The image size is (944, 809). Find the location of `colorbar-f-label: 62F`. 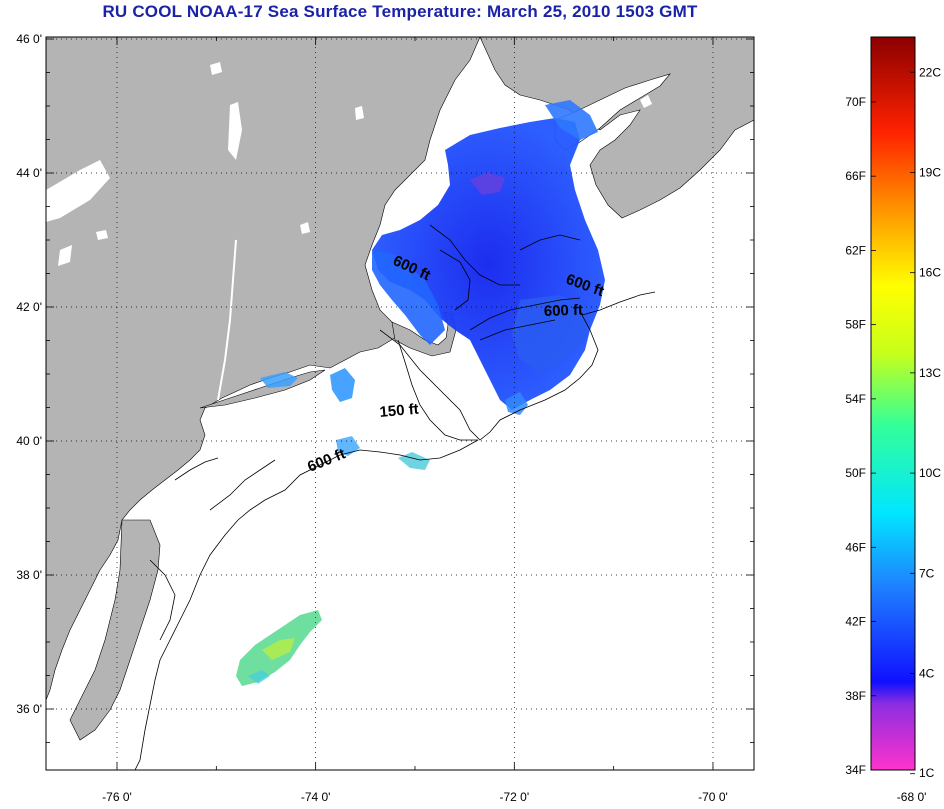

colorbar-f-label: 62F is located at coordinates (855, 250).